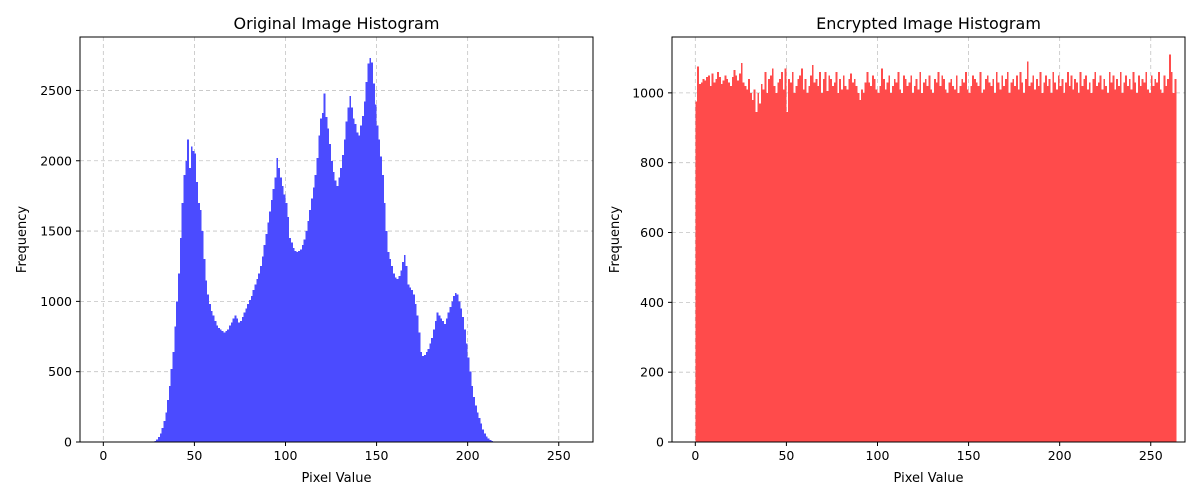 This screenshot has height=500, width=1200. I want to click on x-tick-label: 150, so click(377, 455).